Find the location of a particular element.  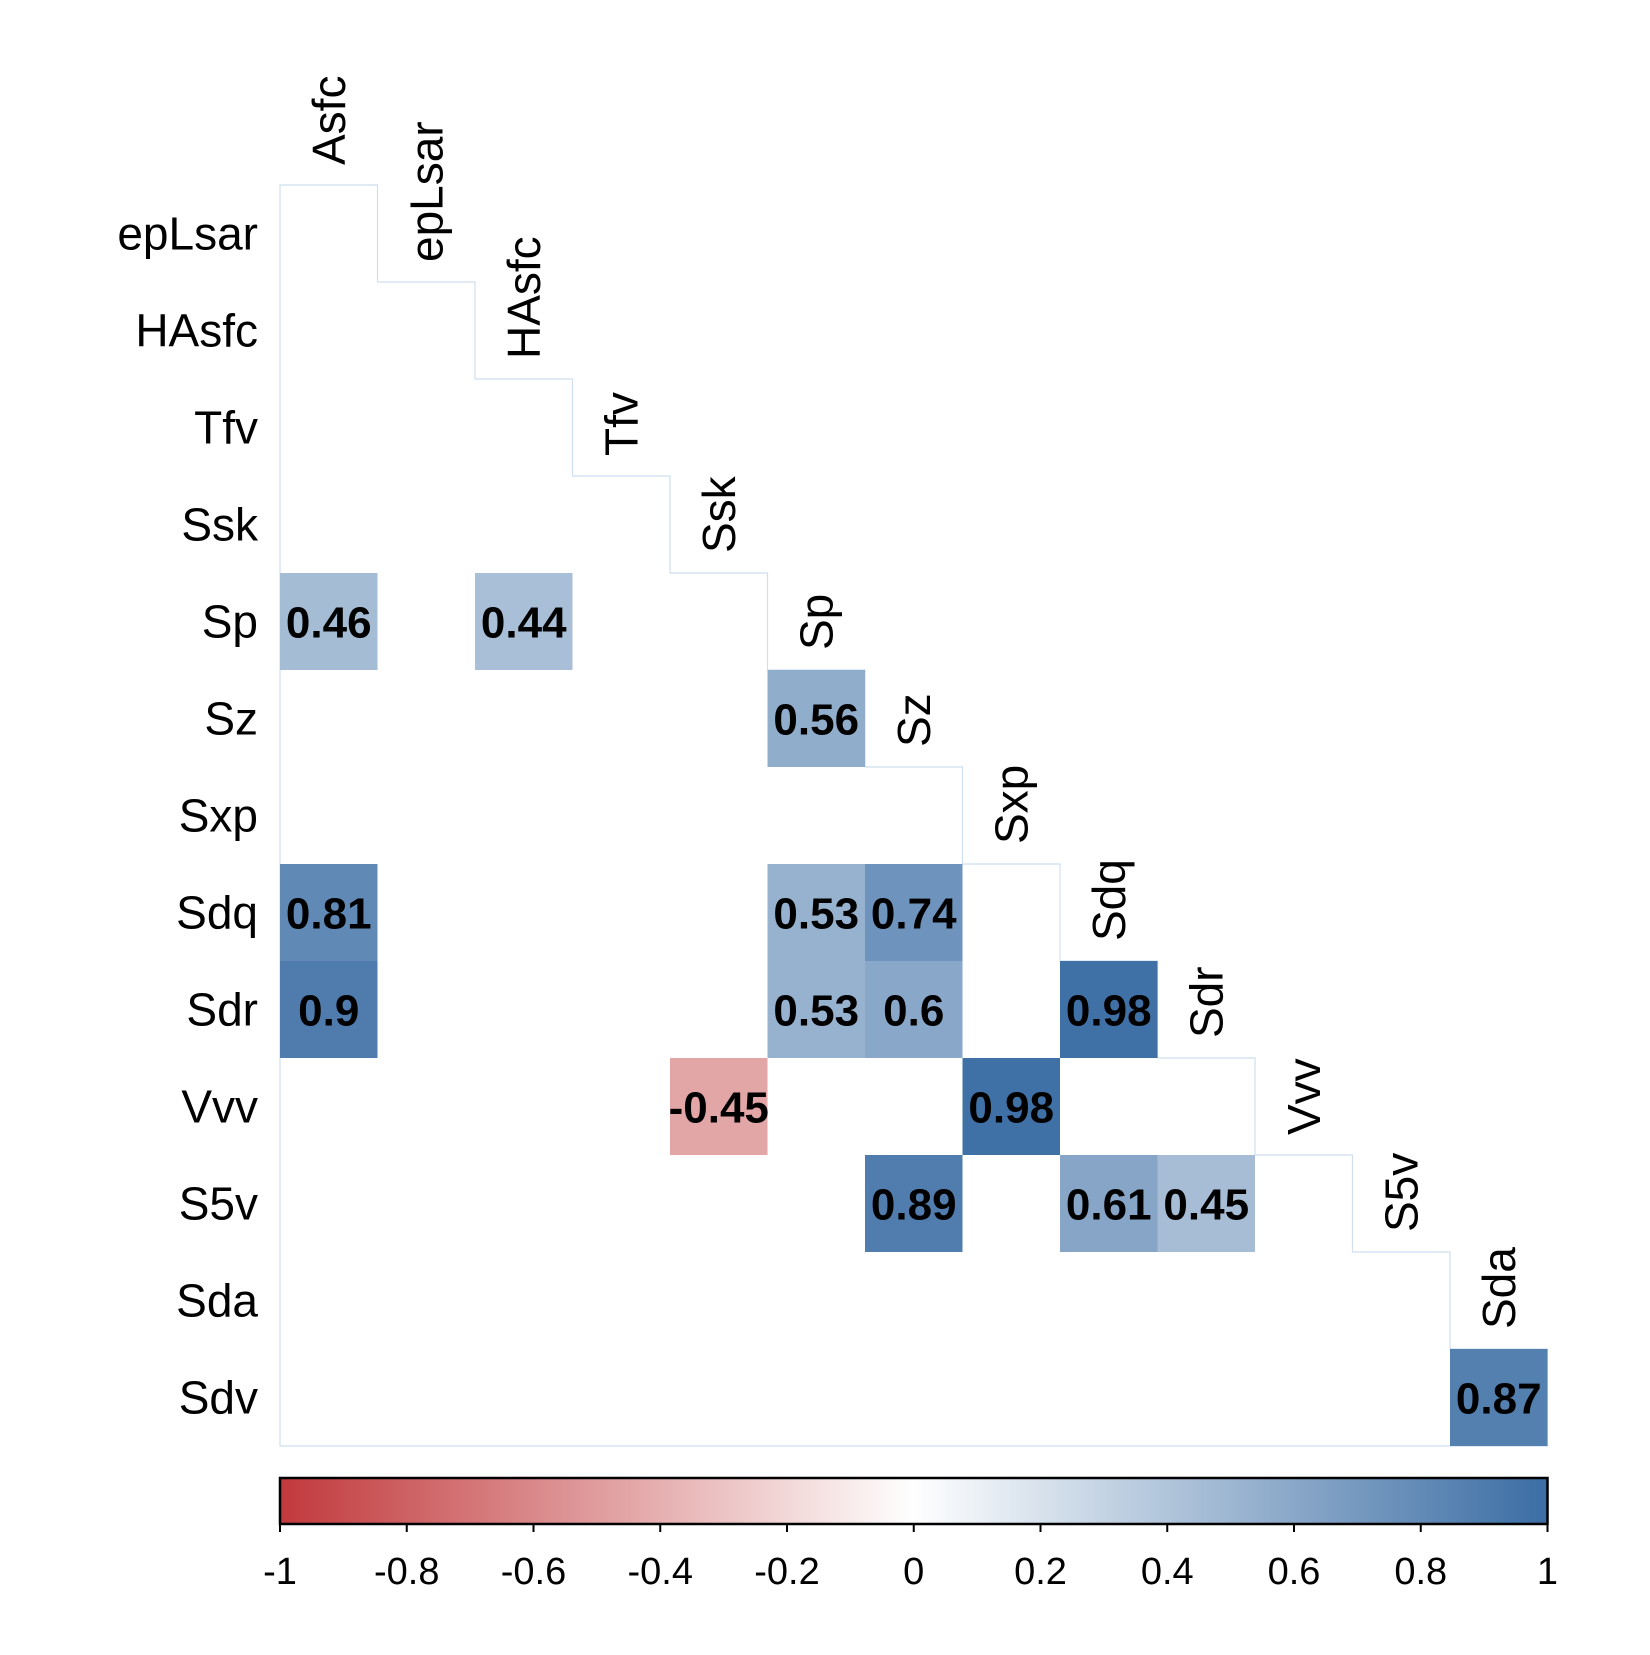

cell-value-label: 0.6 is located at coordinates (913, 1011).